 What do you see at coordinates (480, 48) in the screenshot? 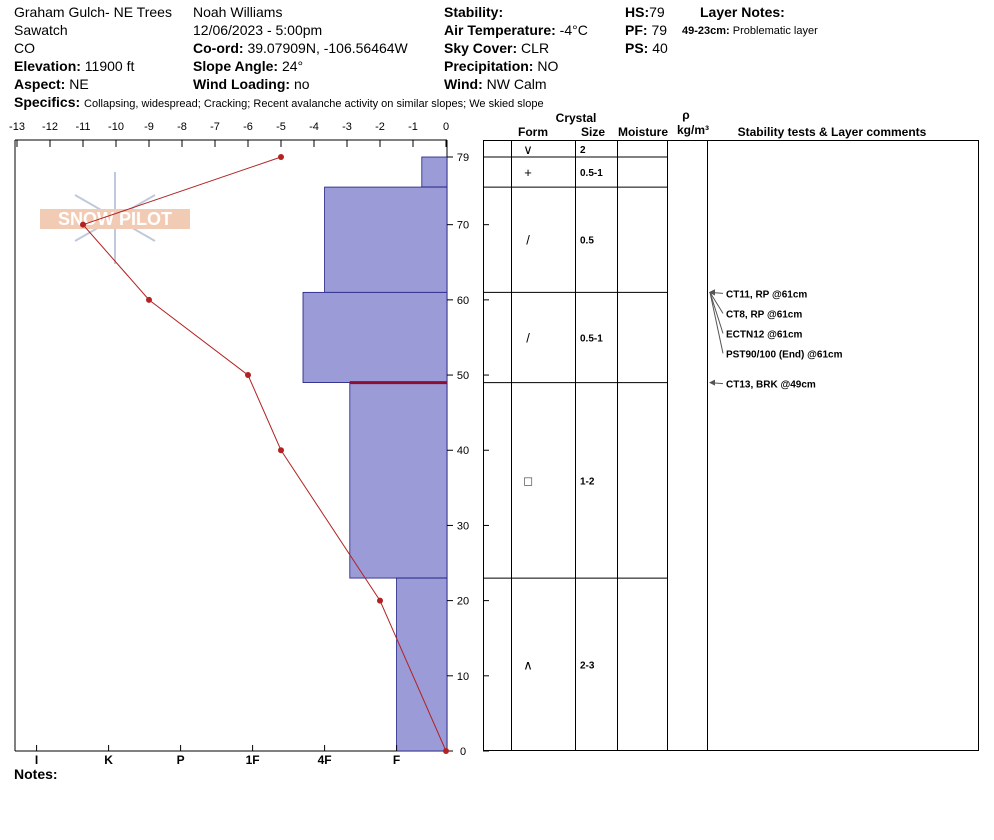
I see `label: Sky Cover:` at bounding box center [480, 48].